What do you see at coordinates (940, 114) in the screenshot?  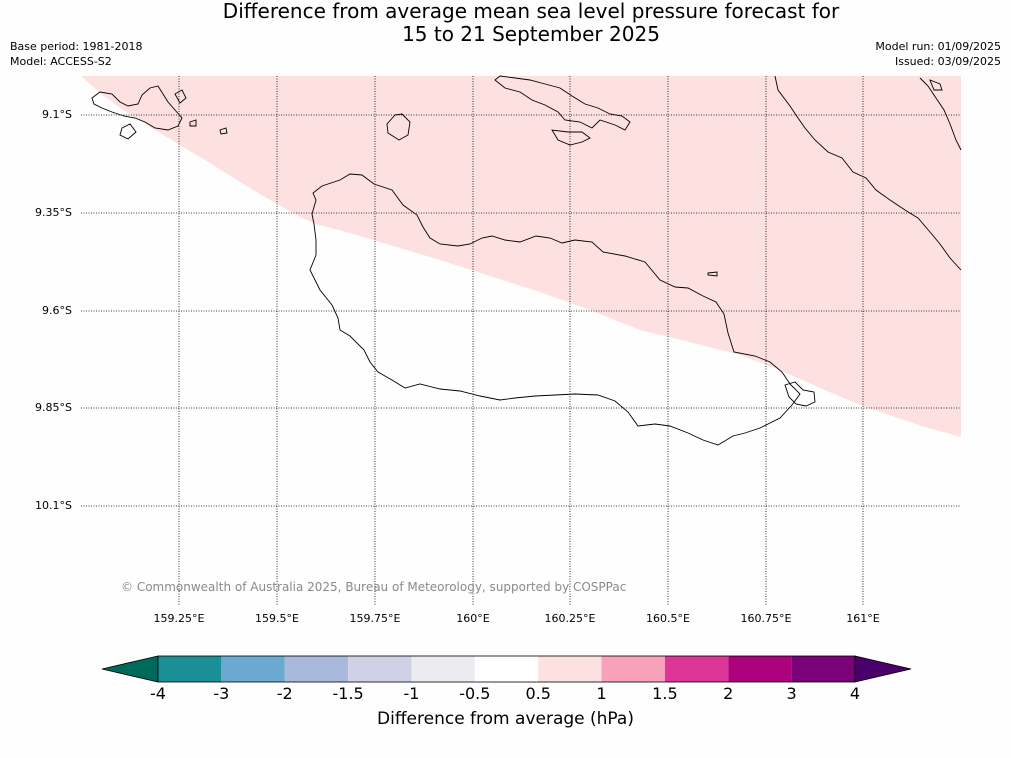 I see `coastline-malaita-north` at bounding box center [940, 114].